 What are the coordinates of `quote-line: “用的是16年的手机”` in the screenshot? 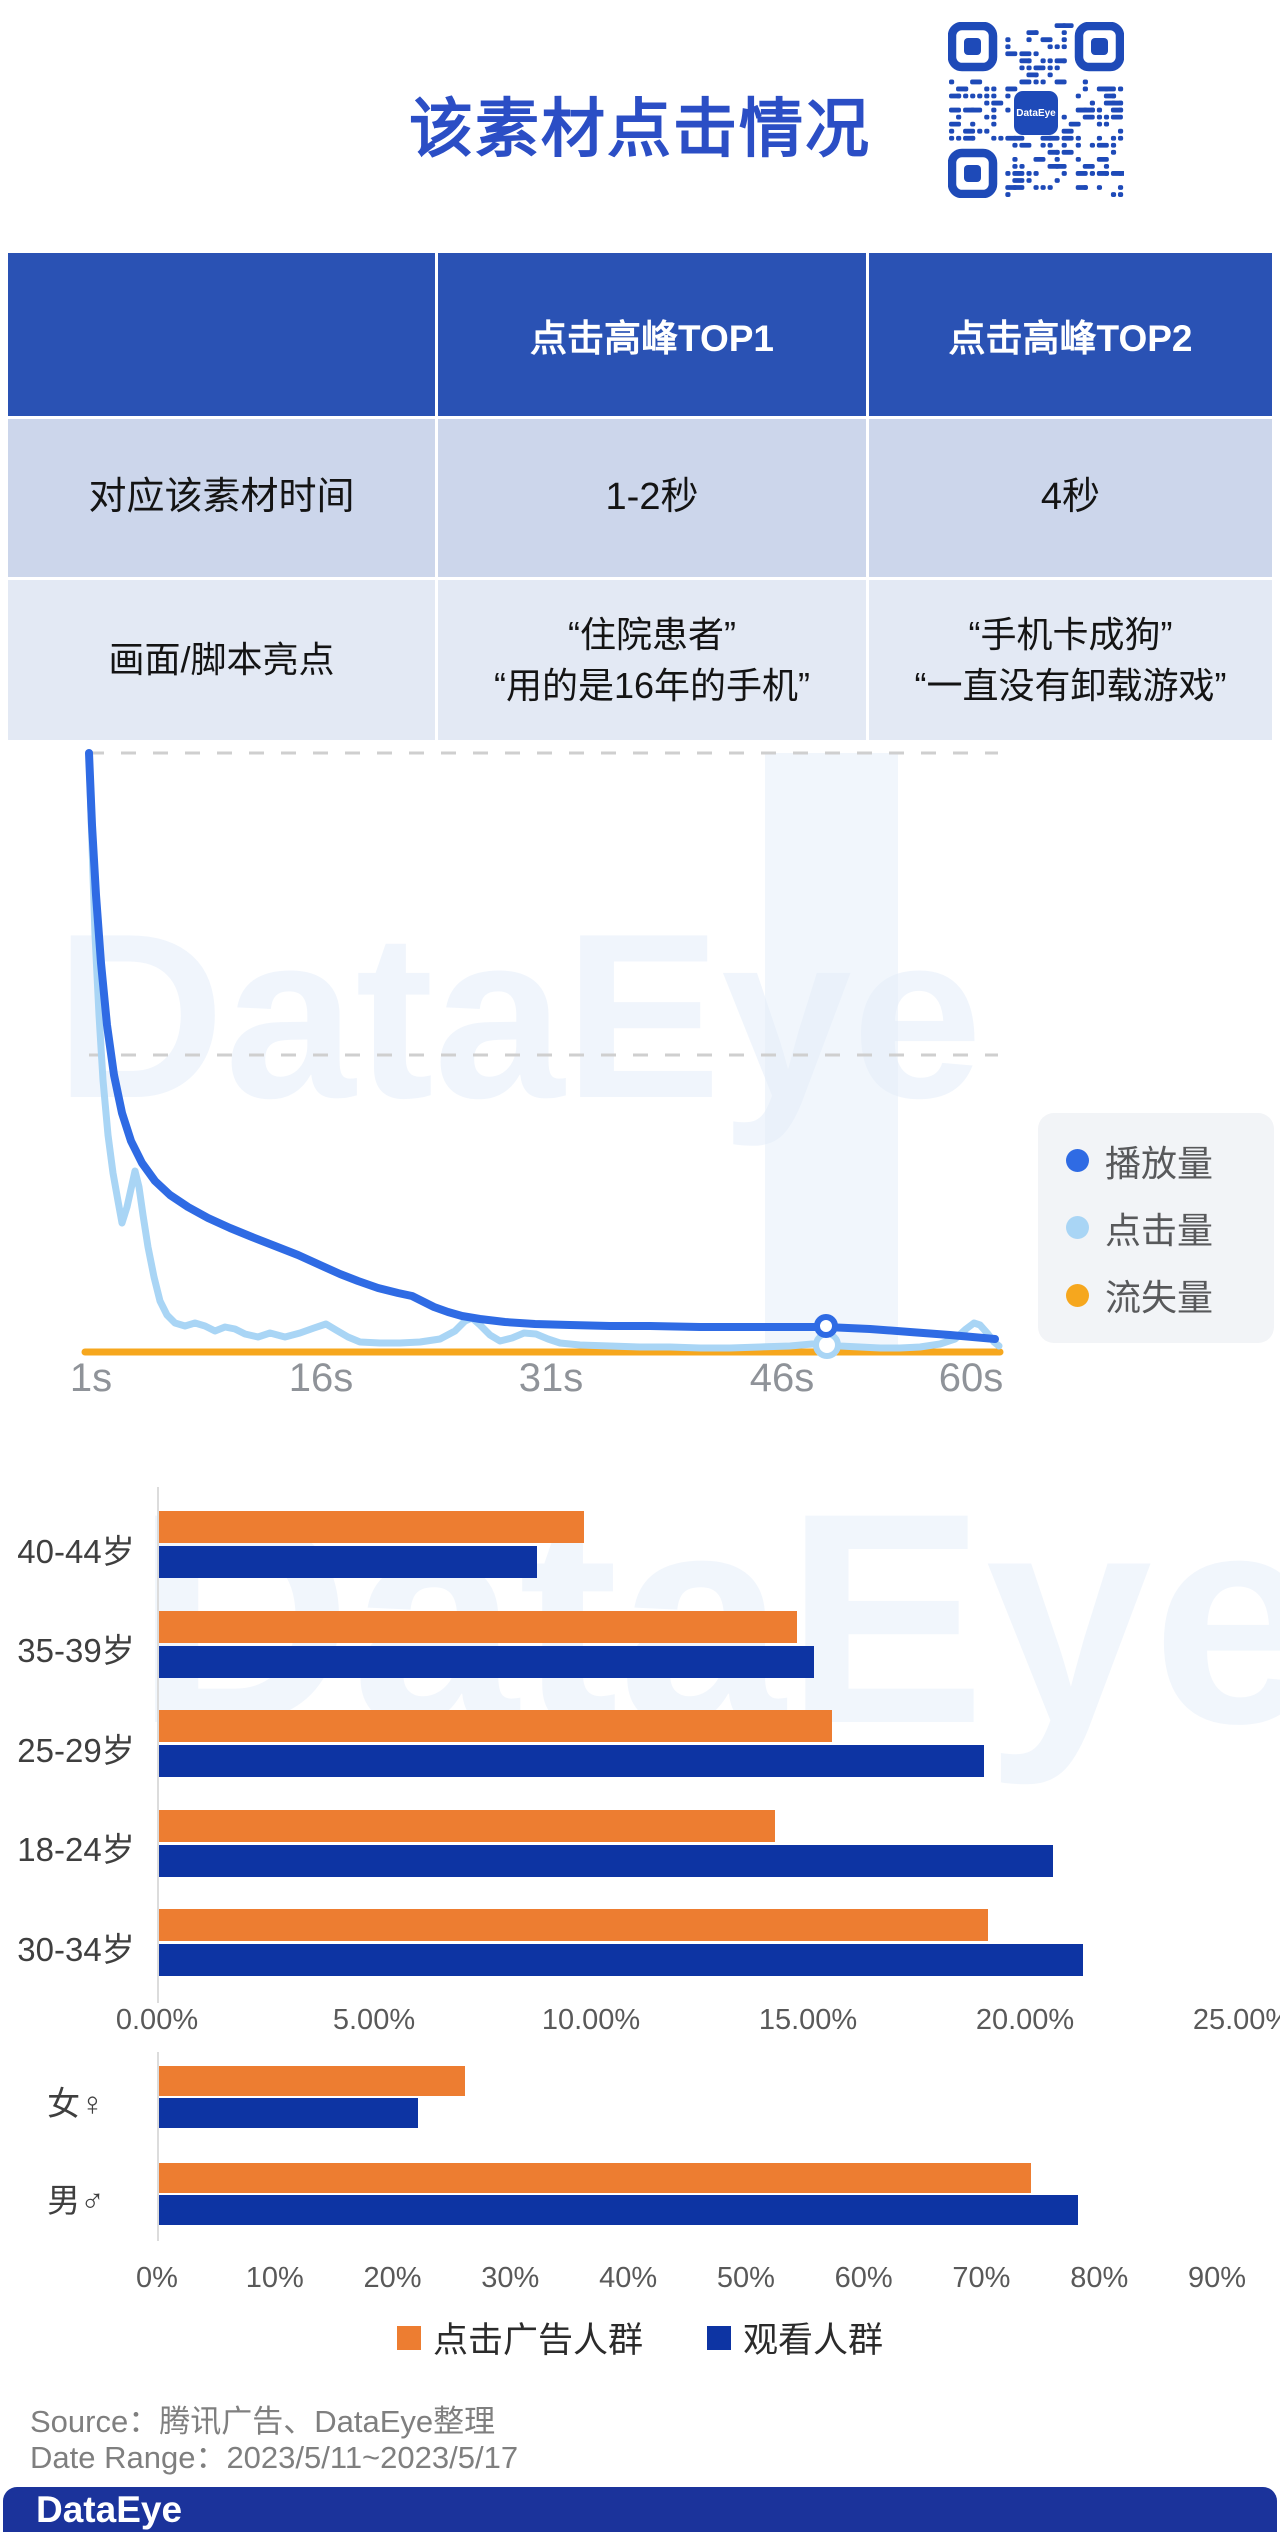 It's located at (652, 685).